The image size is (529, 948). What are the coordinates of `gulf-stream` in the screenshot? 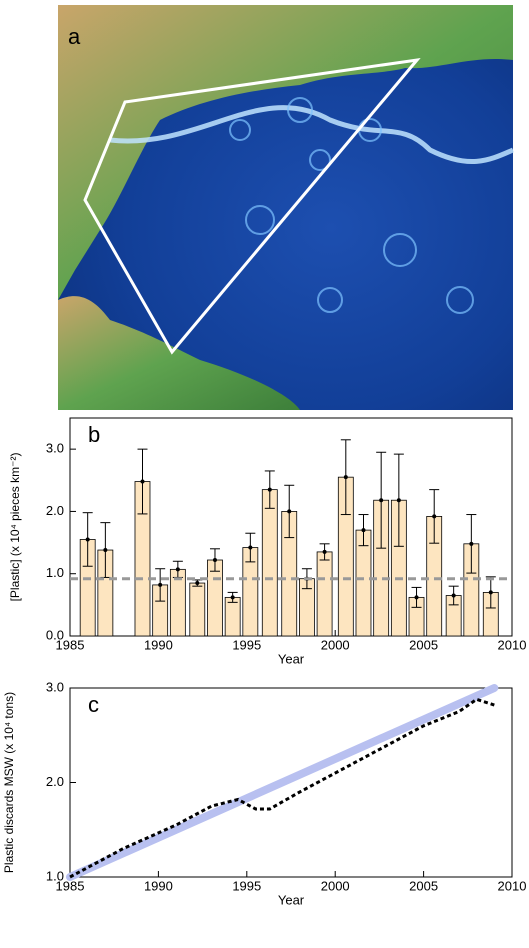 It's located at (311, 135).